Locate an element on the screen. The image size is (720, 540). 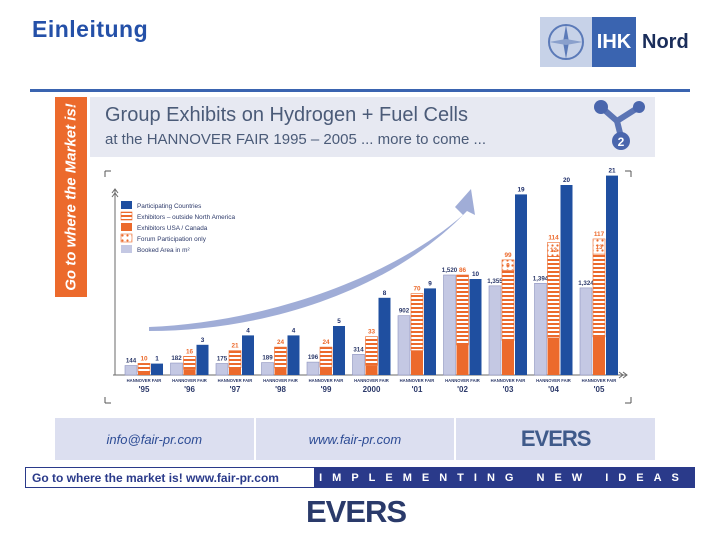
ihk-logo-box: IHK is located at coordinates (614, 42).